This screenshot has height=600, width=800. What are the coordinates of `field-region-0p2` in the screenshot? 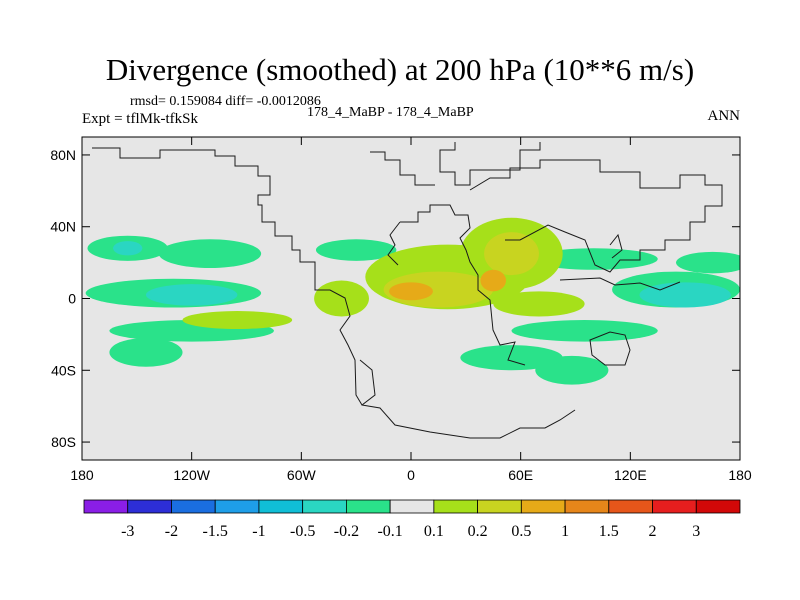 It's located at (511, 254).